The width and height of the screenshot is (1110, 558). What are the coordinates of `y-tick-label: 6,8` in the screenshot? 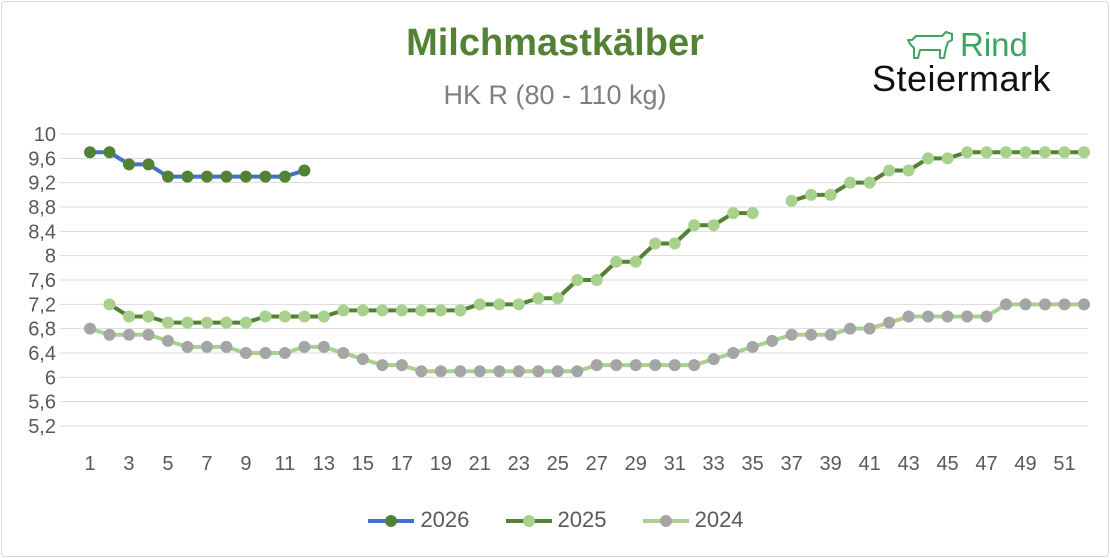 It's located at (42, 330).